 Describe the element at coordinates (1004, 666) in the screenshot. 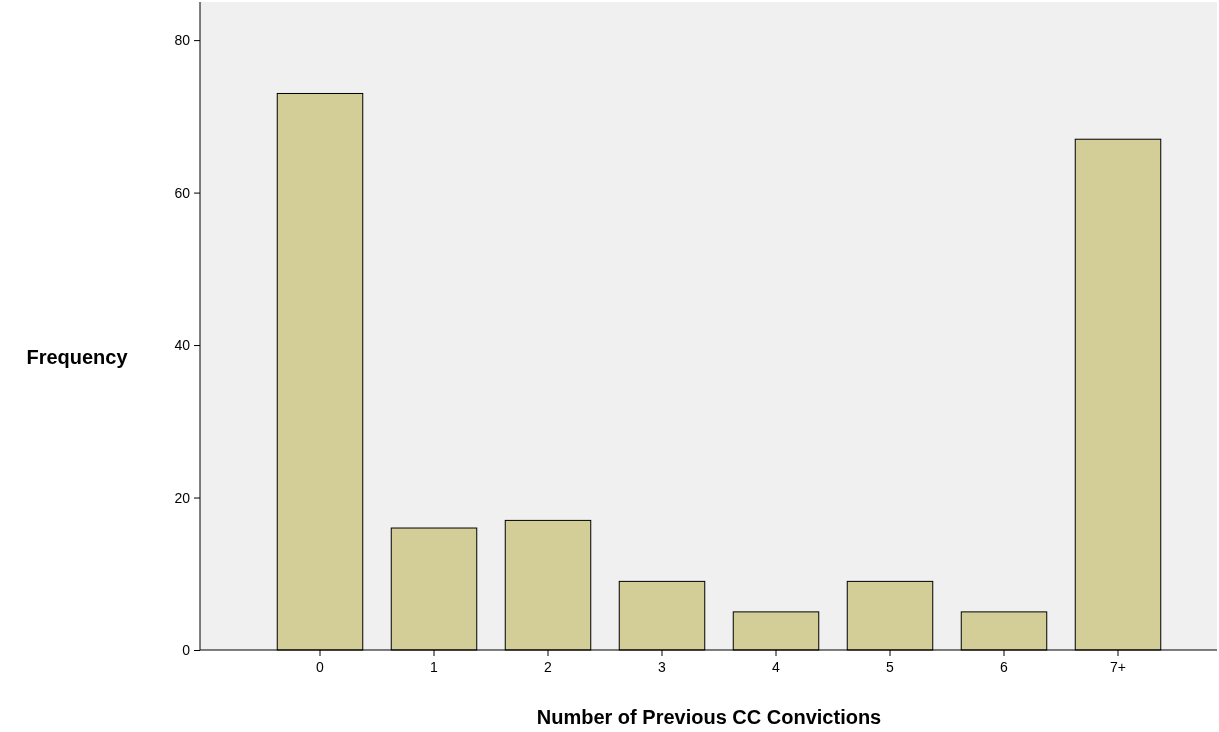

I see `x-tick-label: 6` at that location.